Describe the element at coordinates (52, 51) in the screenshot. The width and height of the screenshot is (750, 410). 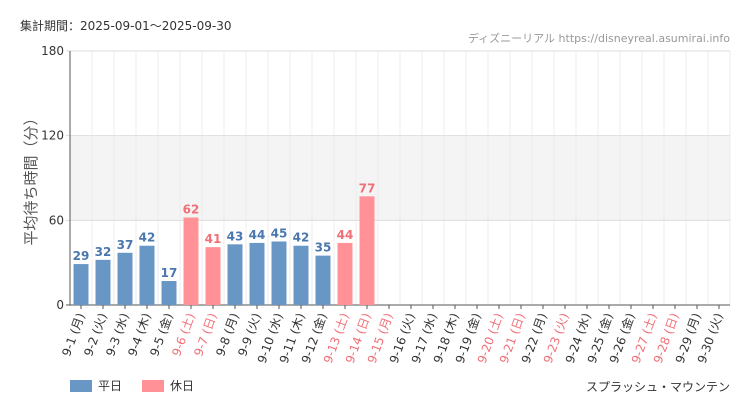
I see `y-tick-label: 180` at that location.